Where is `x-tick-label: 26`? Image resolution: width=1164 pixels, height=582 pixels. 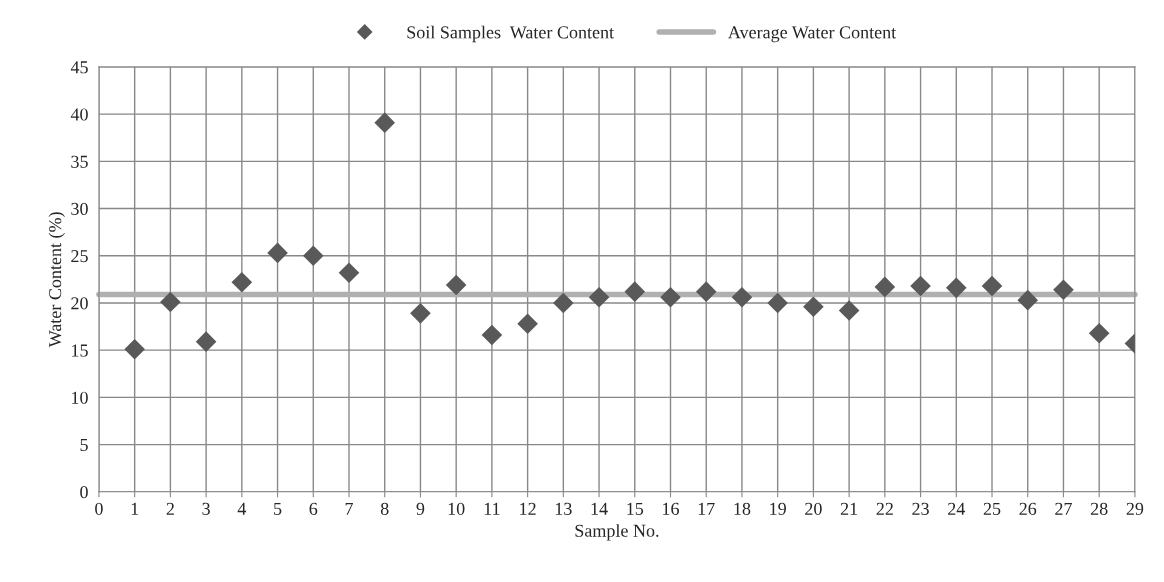
x-tick-label: 26 is located at coordinates (1028, 508).